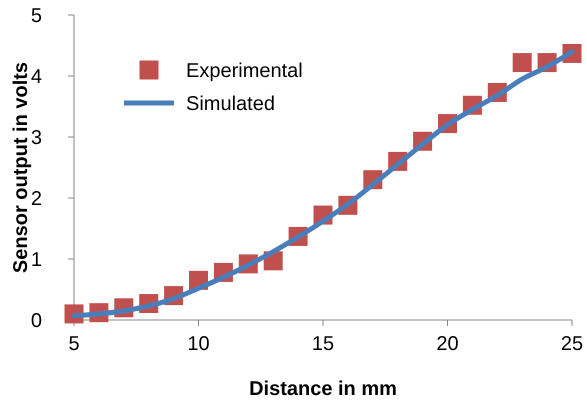  I want to click on y-tick-label: 3, so click(36, 138).